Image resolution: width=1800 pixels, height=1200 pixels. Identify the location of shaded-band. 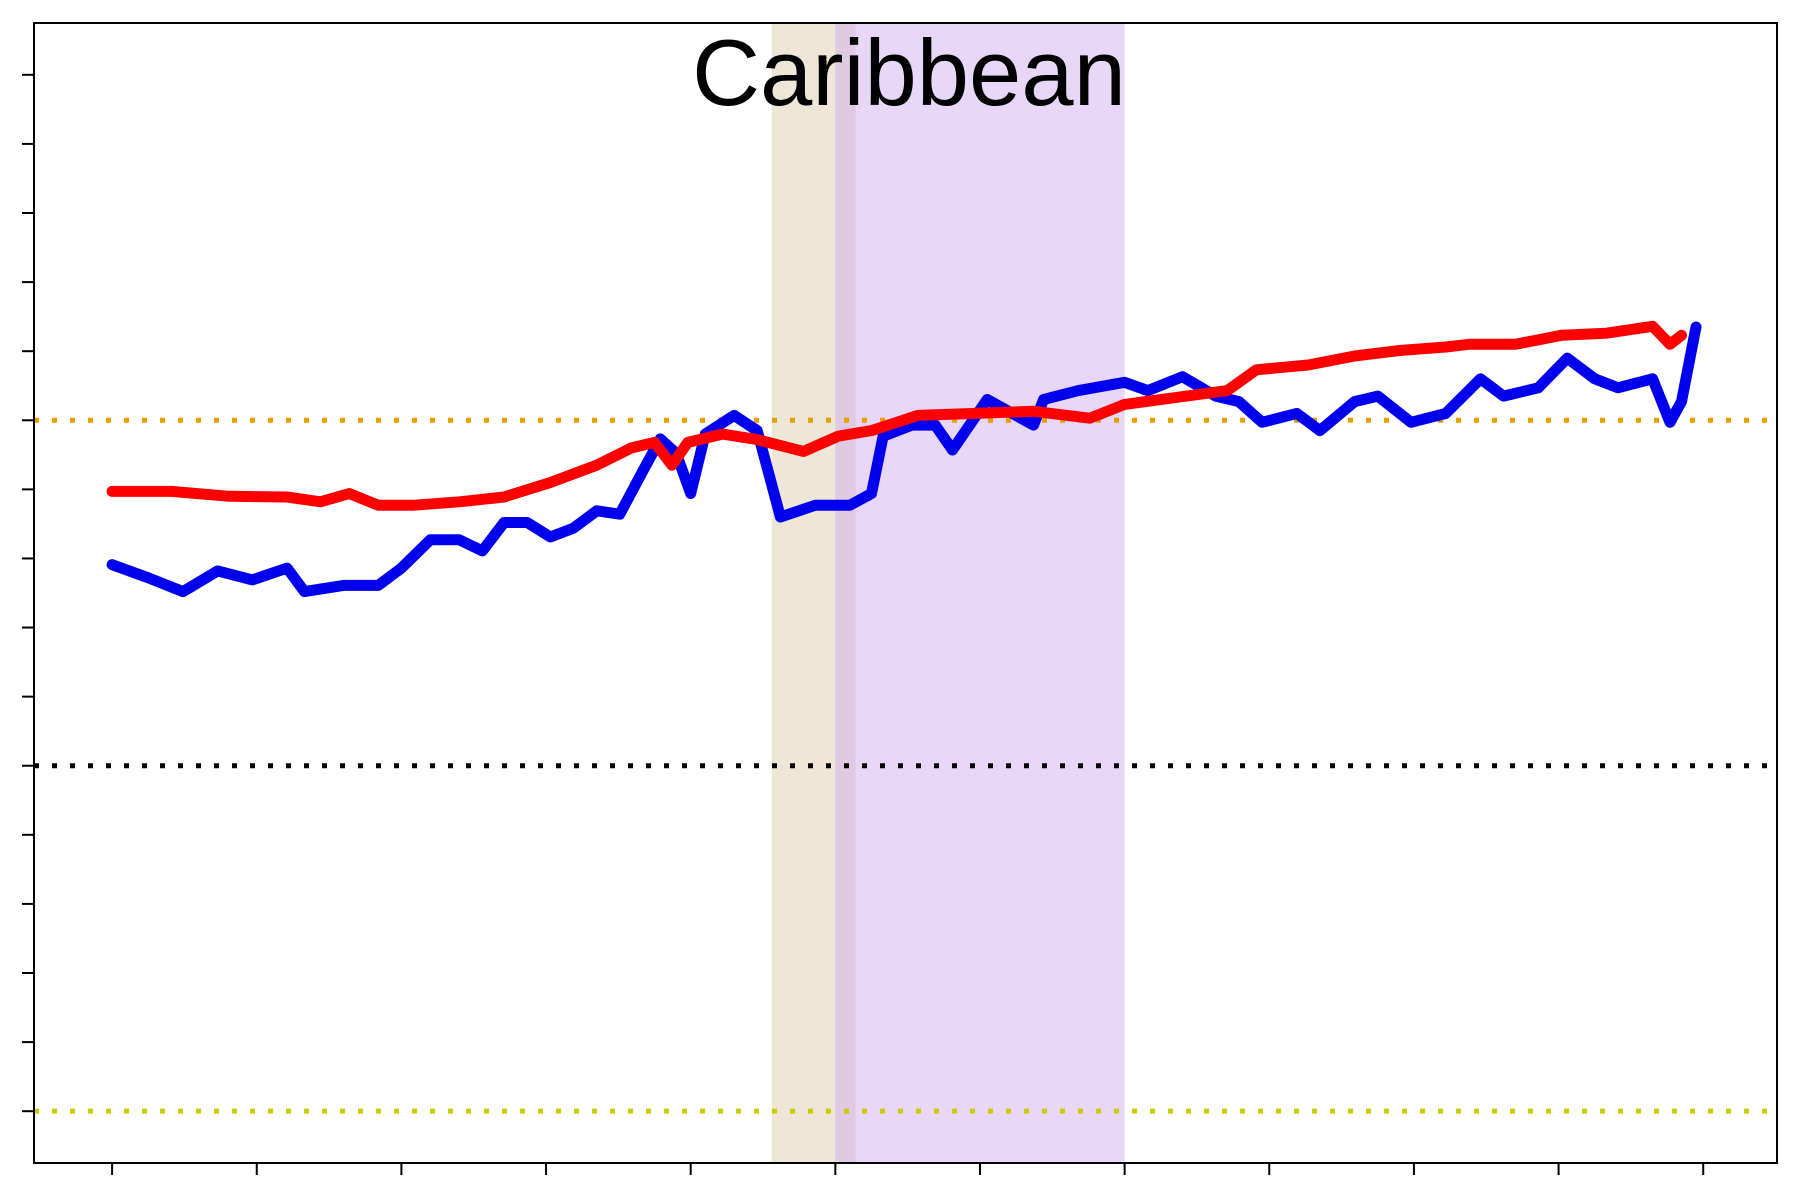
(813, 593).